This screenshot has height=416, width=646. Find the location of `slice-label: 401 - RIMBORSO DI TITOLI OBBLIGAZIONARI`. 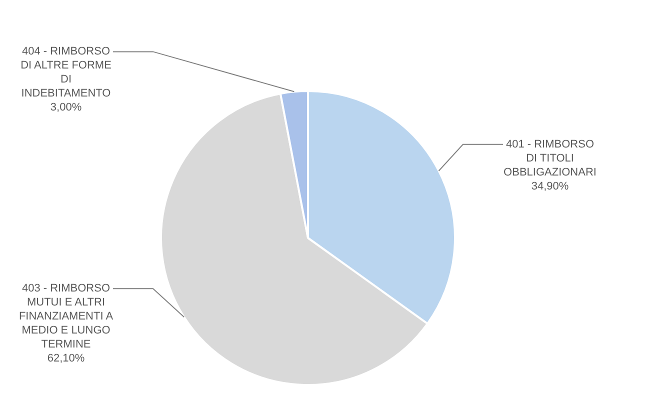

slice-label: 401 - RIMBORSO DI TITOLI OBBLIGAZIONARI is located at coordinates (550, 158).